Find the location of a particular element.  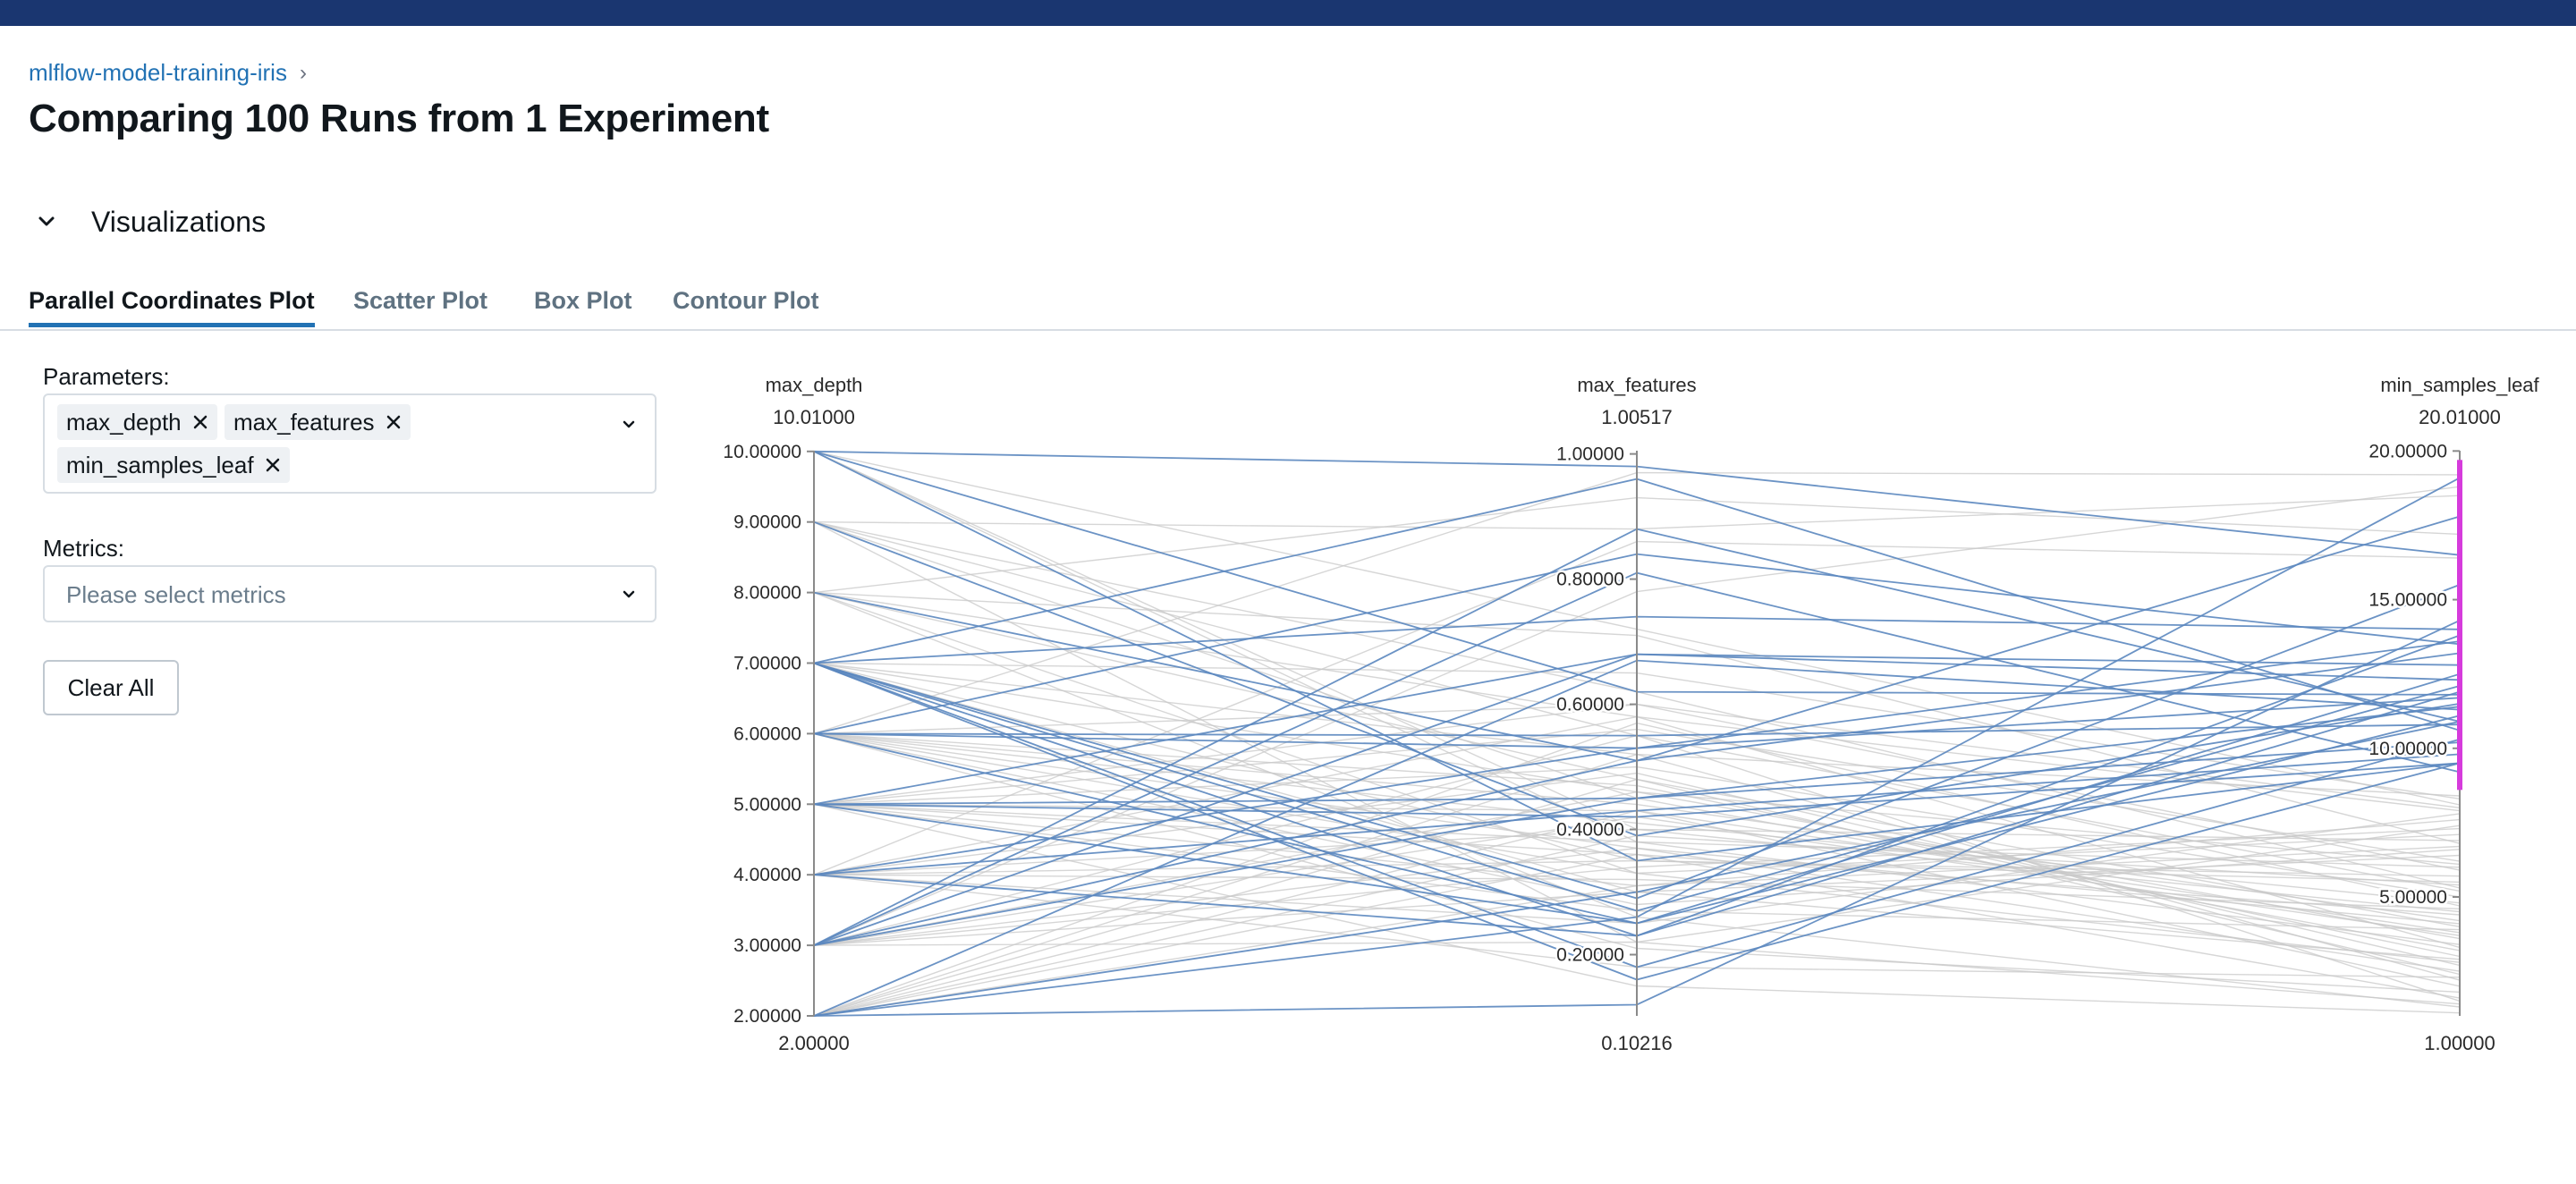

axis-tick-halo: 4.00000 is located at coordinates (767, 875).